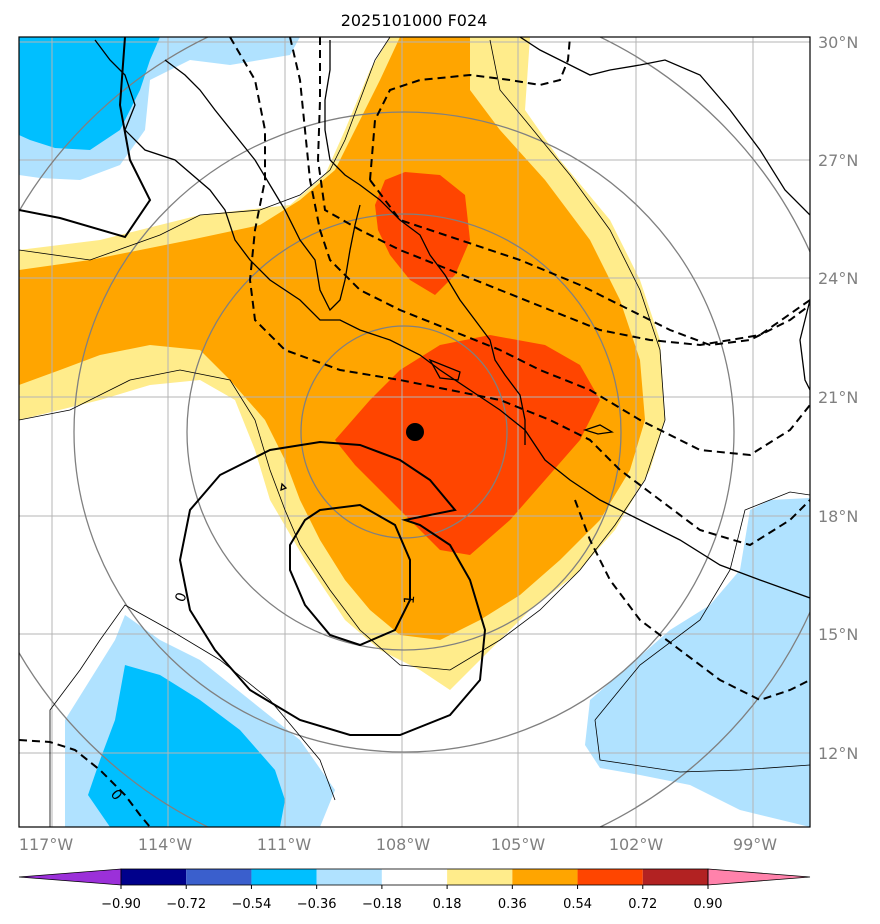 This screenshot has width=880, height=924. What do you see at coordinates (636, 844) in the screenshot?
I see `lon-label-102w: 102°W` at bounding box center [636, 844].